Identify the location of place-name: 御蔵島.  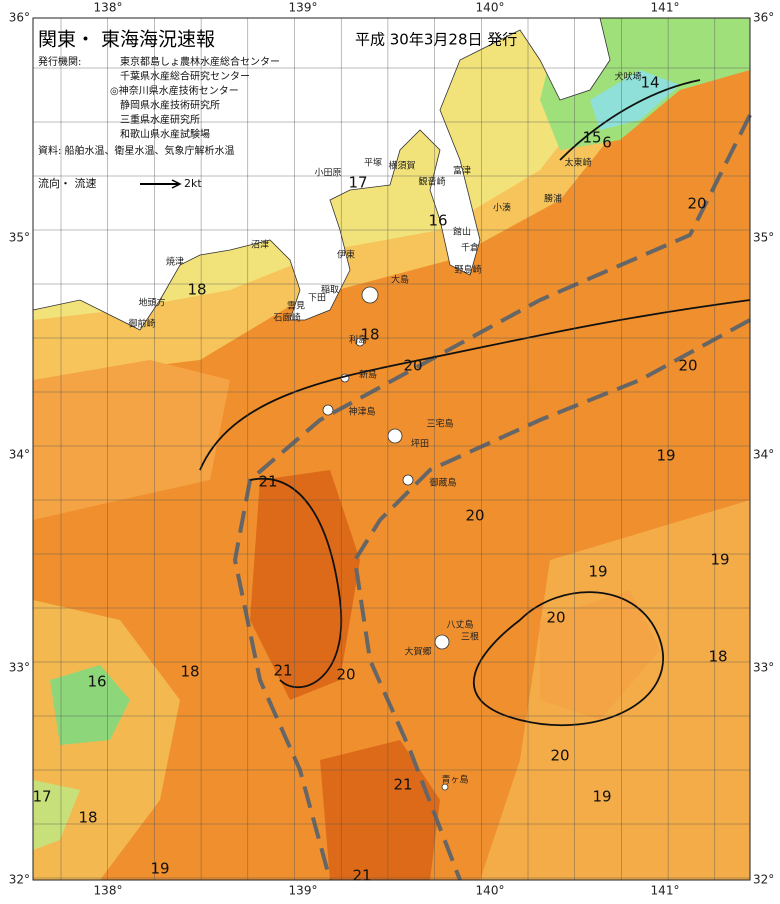
(442, 483).